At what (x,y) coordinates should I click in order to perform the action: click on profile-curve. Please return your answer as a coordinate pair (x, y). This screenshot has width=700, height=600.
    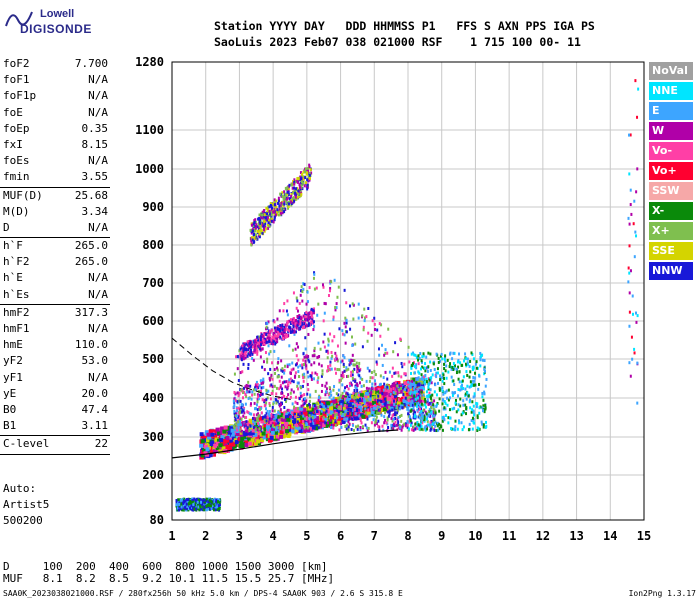
    Looking at the image, I should click on (284, 444).